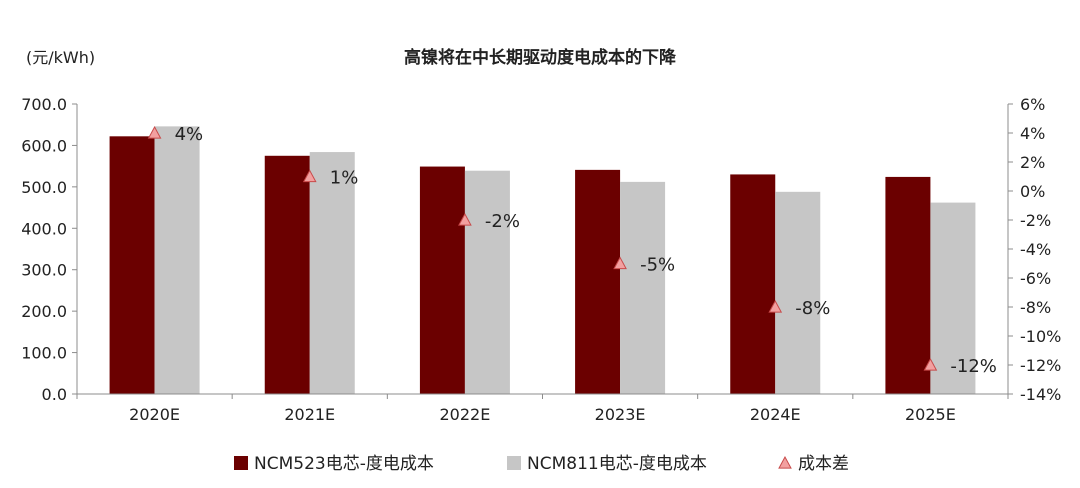  I want to click on bar-ncm523-2024E, so click(753, 284).